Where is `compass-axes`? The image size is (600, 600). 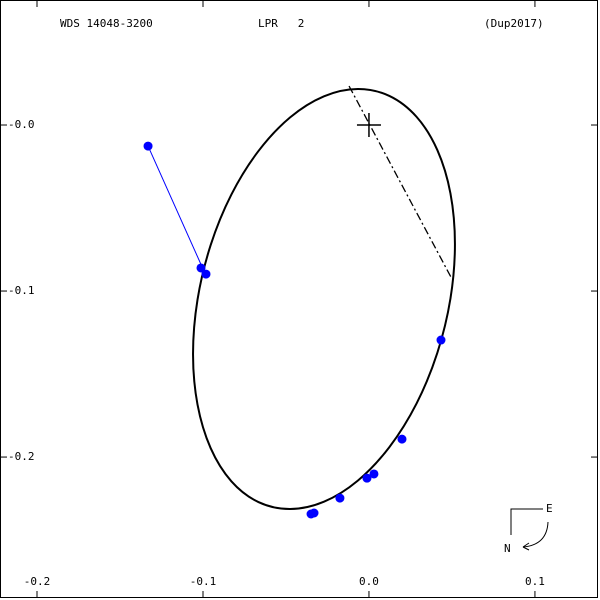 compass-axes is located at coordinates (526, 521).